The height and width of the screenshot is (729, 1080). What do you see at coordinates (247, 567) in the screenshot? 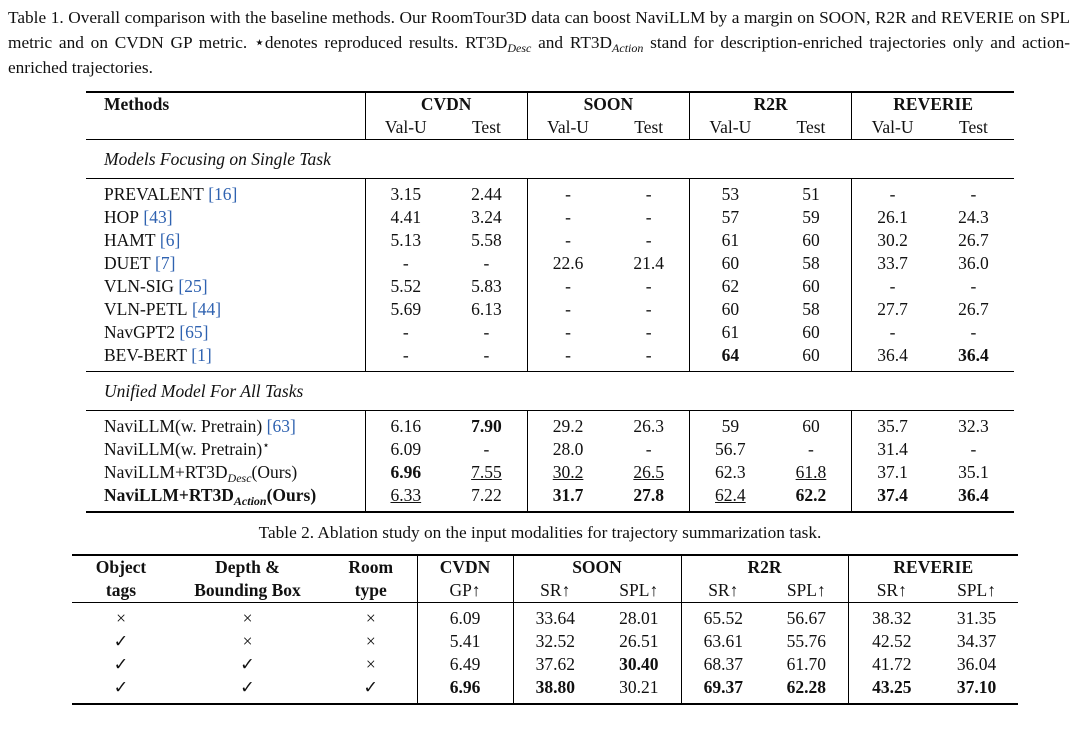
I see `header-line: Depth &` at bounding box center [247, 567].